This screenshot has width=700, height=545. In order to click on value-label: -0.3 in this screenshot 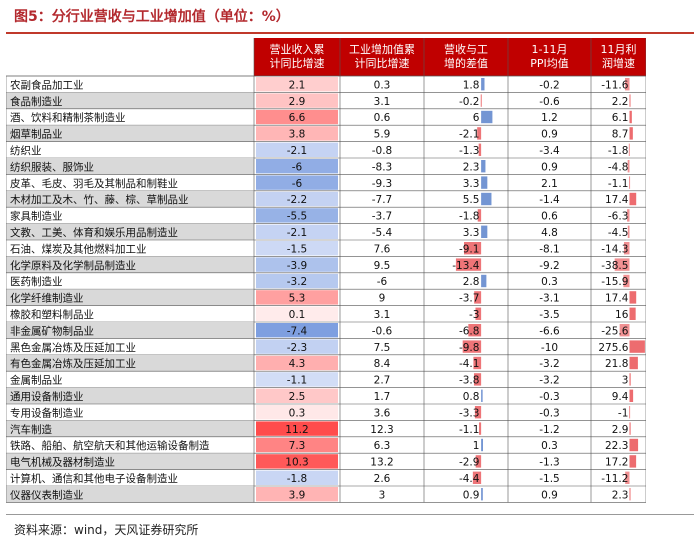, I will do `click(549, 397)`.